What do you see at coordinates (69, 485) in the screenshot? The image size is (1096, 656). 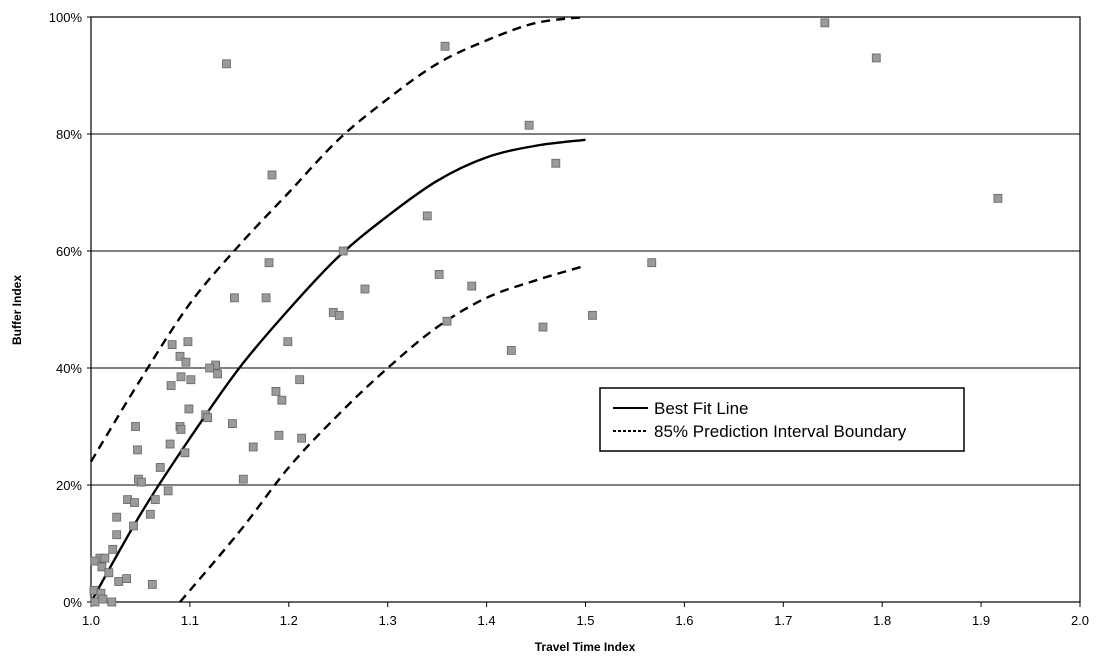 I see `y-tick-label: 20%` at bounding box center [69, 485].